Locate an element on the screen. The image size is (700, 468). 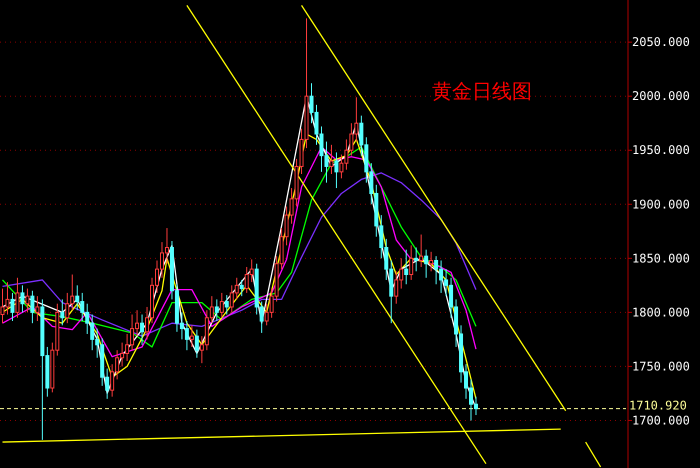
y-tick-label: 1950.000 is located at coordinates (661, 150).